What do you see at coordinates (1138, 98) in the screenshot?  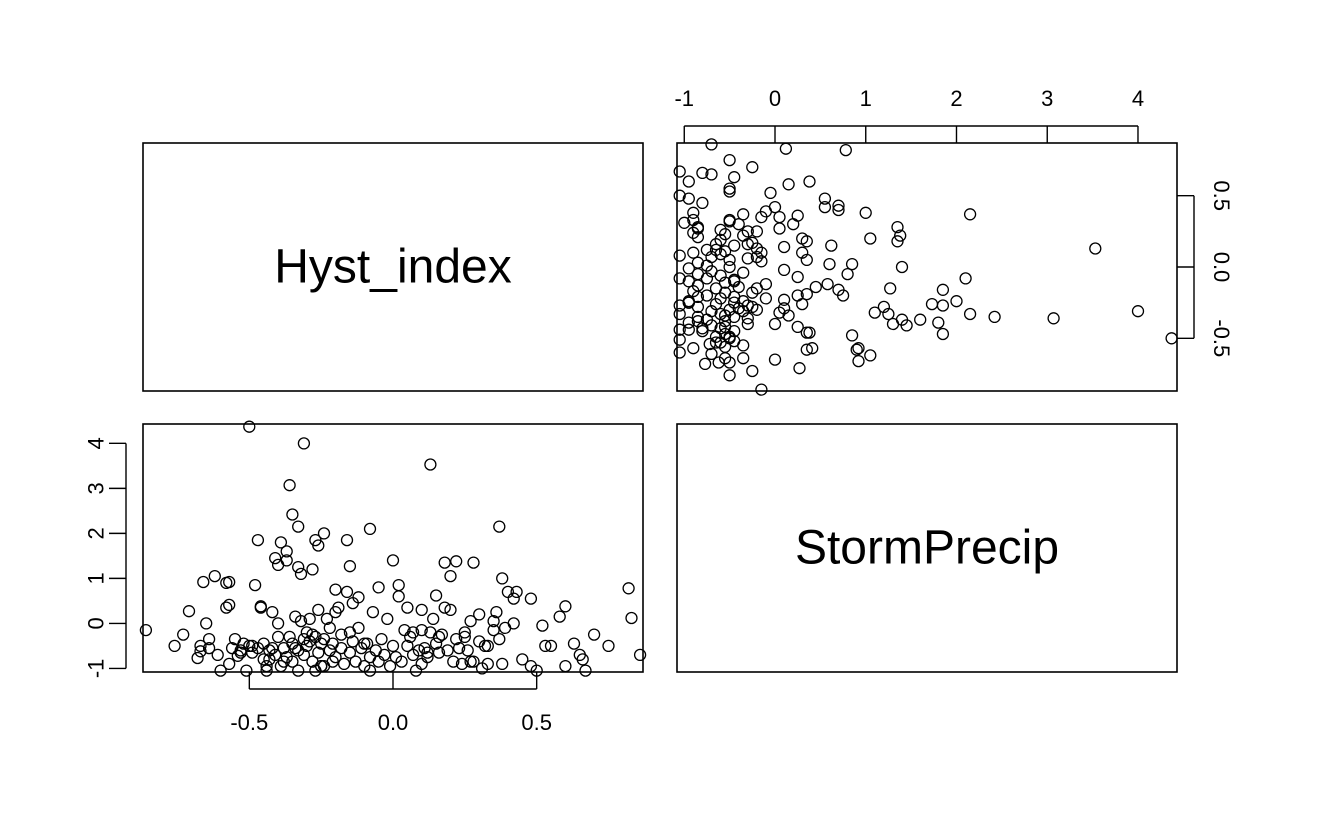 I see `top-axis-tick-label: 4` at bounding box center [1138, 98].